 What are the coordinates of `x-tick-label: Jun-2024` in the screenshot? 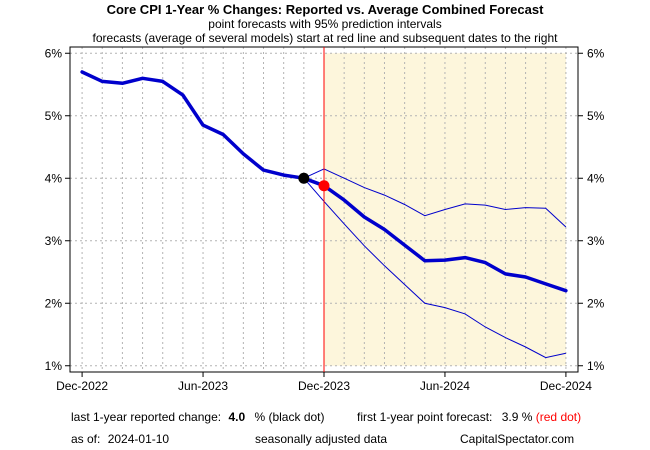 It's located at (445, 386).